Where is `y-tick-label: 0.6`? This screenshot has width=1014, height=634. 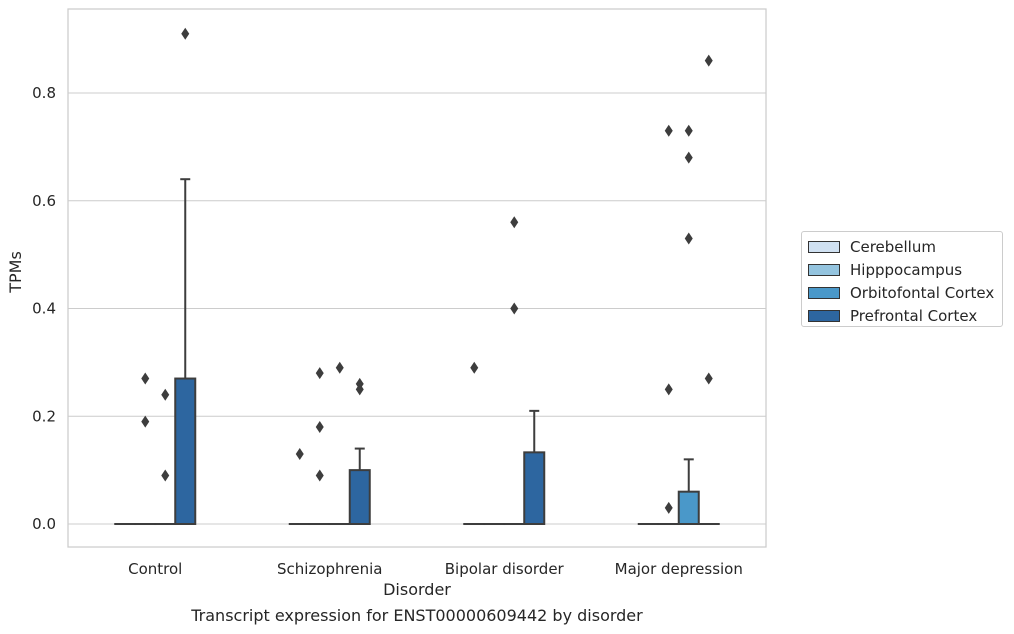
y-tick-label: 0.6 is located at coordinates (44, 201).